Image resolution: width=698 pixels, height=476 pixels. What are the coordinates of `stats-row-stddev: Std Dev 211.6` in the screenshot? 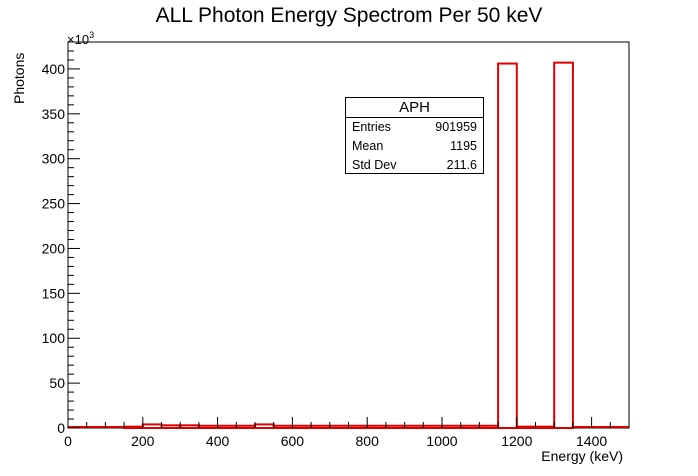 It's located at (414, 165).